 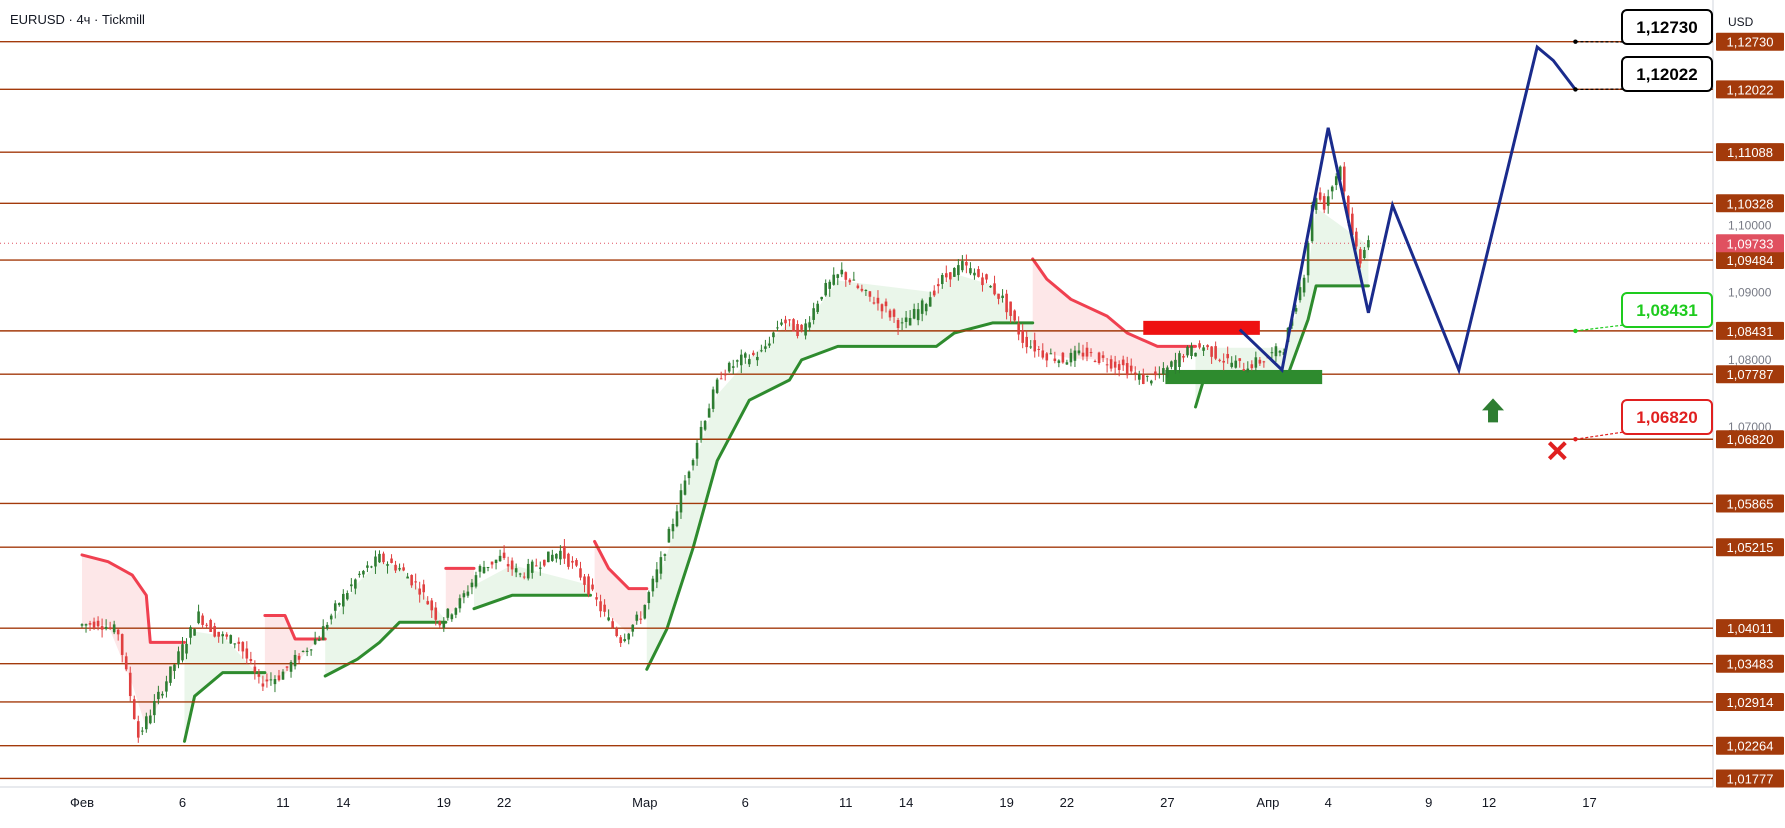 What do you see at coordinates (1243, 377) in the screenshot?
I see `support-zone` at bounding box center [1243, 377].